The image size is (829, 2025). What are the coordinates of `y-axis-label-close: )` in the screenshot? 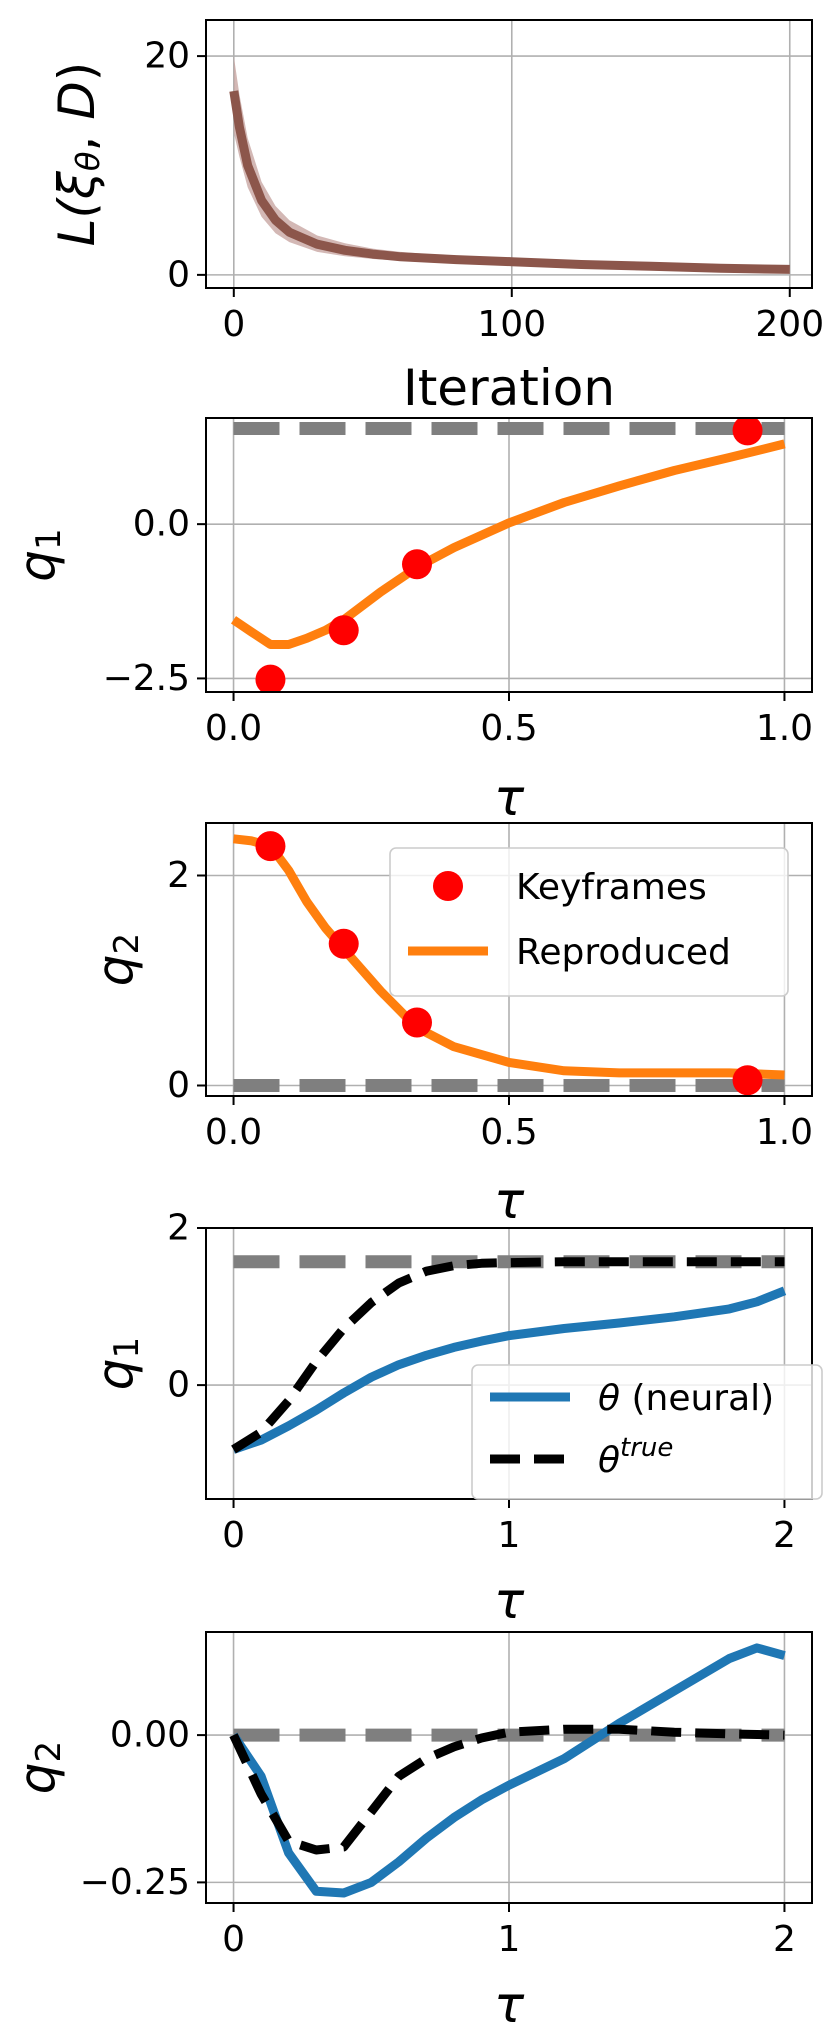 It's located at (77, 72).